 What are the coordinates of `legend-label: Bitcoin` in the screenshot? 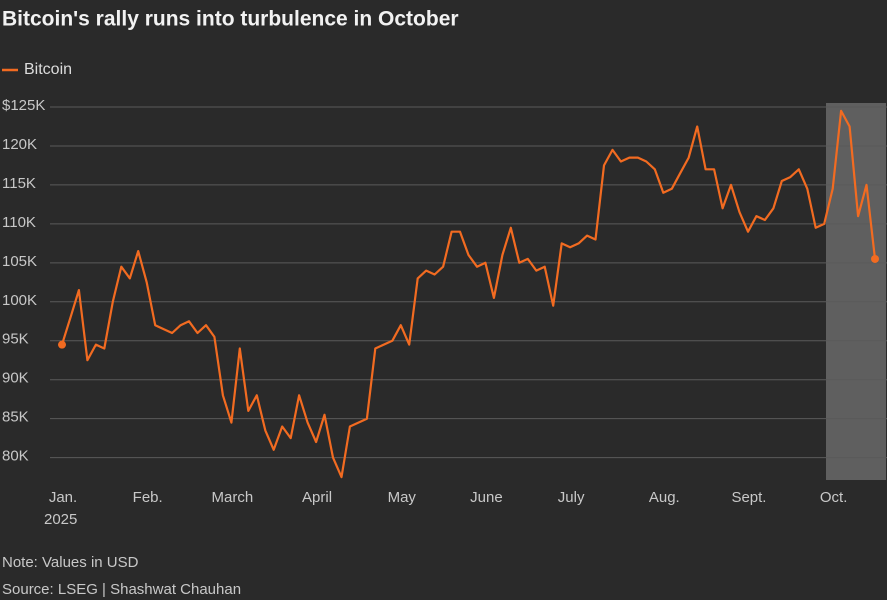 It's located at (48, 69).